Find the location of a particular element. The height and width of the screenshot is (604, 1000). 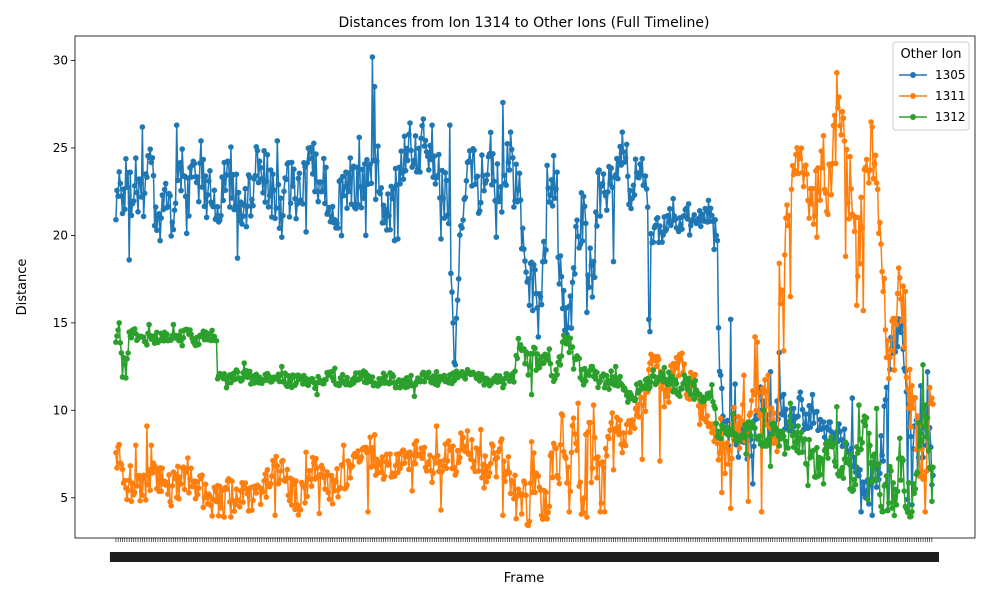

legend-title: Other Ion is located at coordinates (930, 54).